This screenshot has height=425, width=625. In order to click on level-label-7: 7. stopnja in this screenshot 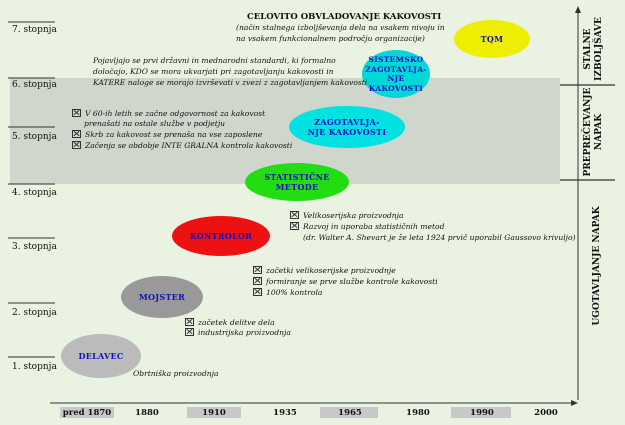, I will do `click(34, 30)`.